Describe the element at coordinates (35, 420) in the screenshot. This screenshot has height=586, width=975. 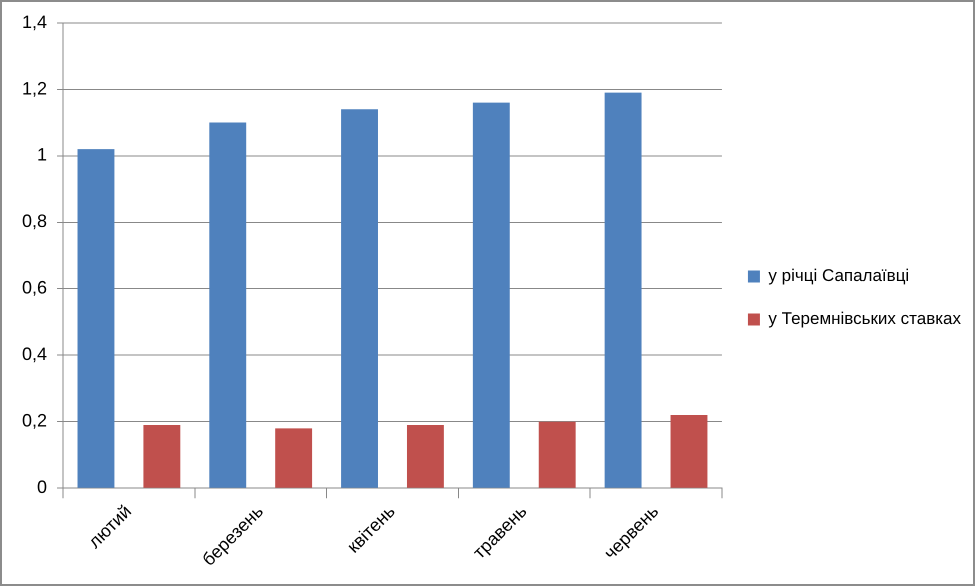
I see `y-tick-label: 0,2` at that location.